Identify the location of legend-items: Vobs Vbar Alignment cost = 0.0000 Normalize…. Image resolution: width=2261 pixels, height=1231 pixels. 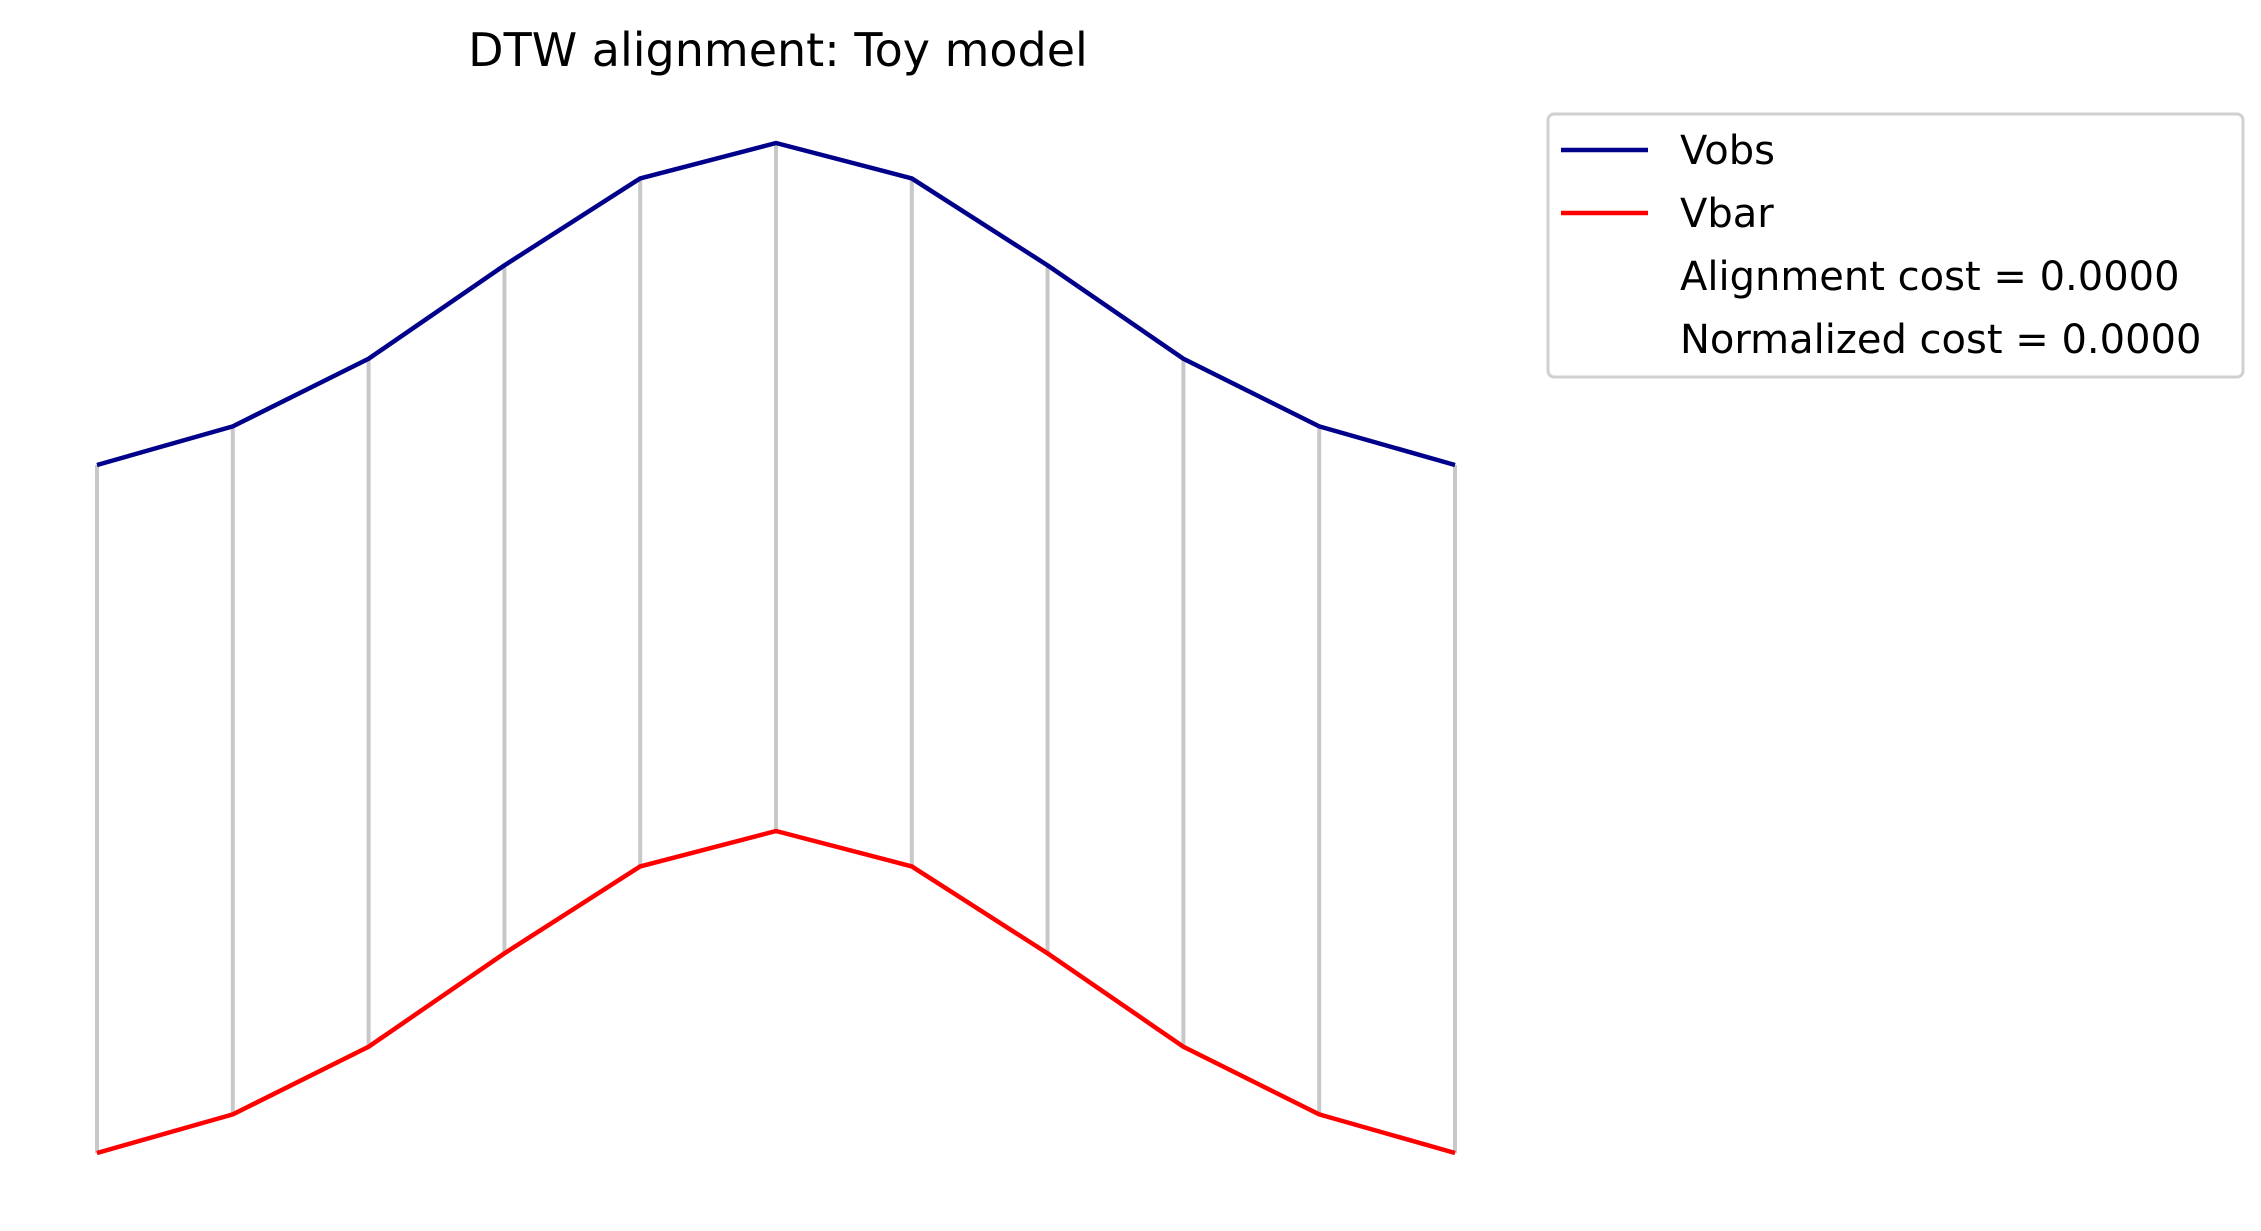
(1881, 245).